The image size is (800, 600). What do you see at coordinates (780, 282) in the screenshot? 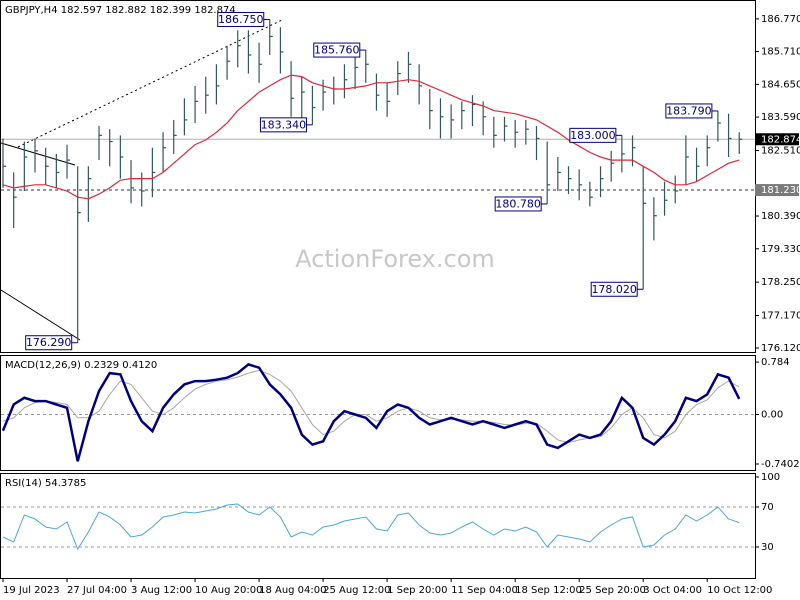
I see `y-tick-label: 178.250` at bounding box center [780, 282].